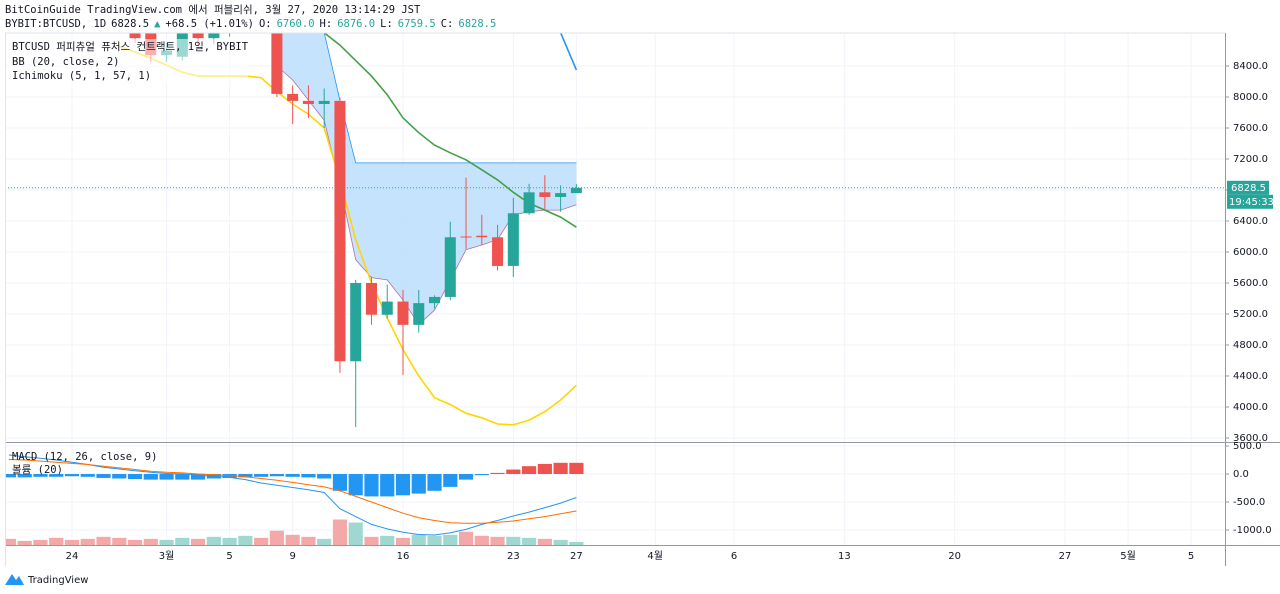 This screenshot has width=1280, height=594. What do you see at coordinates (1249, 502) in the screenshot?
I see `y-tick-label: -500.0` at bounding box center [1249, 502].